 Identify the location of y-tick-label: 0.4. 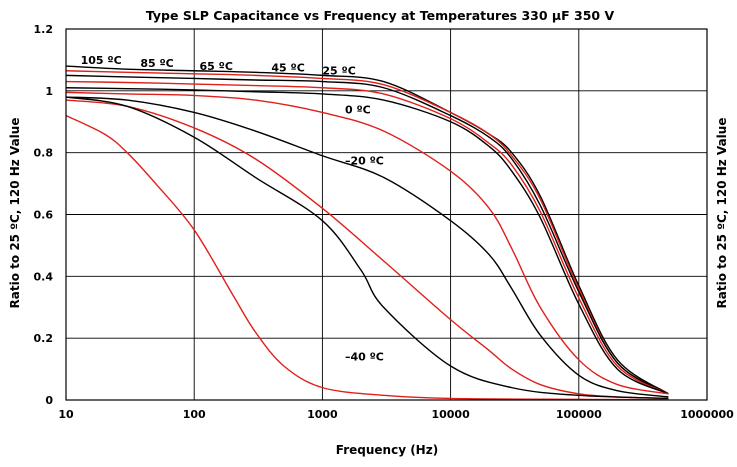
(44, 276).